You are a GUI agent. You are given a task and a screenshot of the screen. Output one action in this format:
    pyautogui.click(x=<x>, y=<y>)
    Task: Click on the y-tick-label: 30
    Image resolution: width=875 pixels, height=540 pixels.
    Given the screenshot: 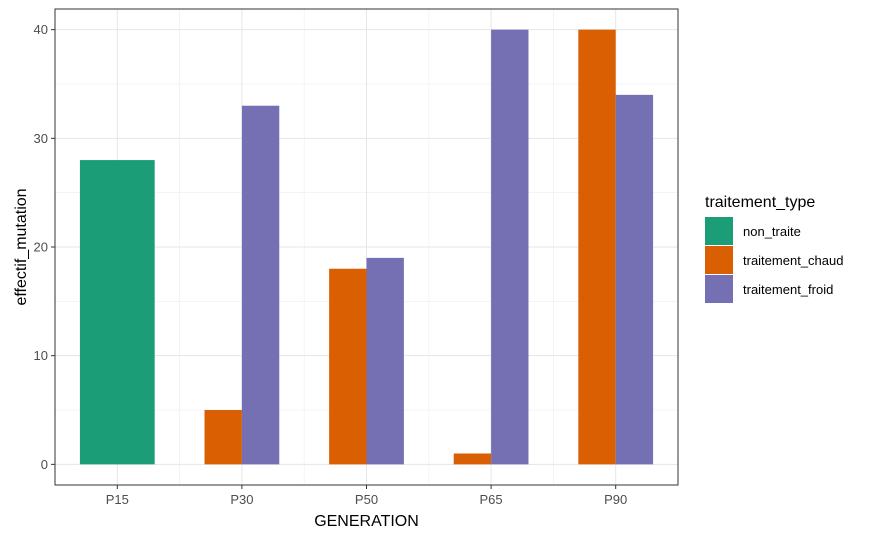 What is the action you would take?
    pyautogui.click(x=41, y=138)
    